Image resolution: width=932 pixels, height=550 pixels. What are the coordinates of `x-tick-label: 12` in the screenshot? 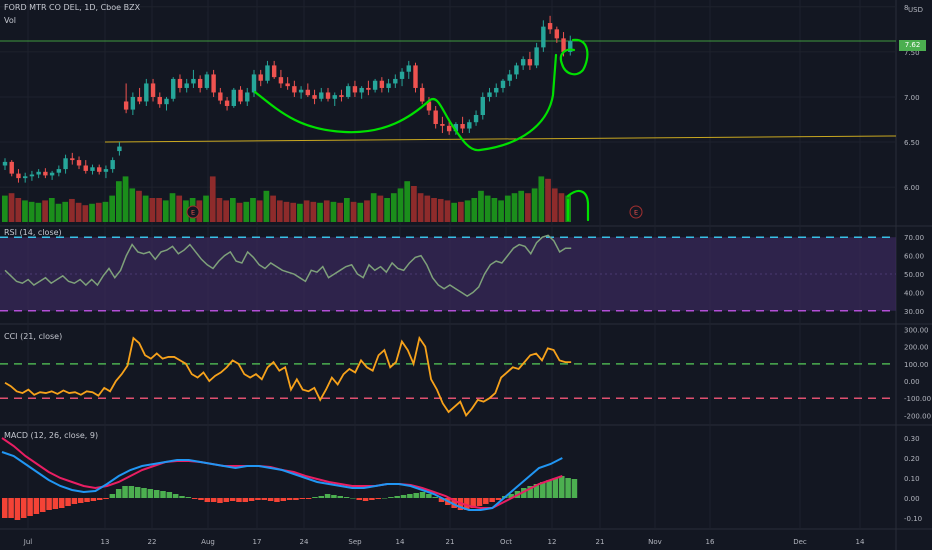 It's located at (552, 542).